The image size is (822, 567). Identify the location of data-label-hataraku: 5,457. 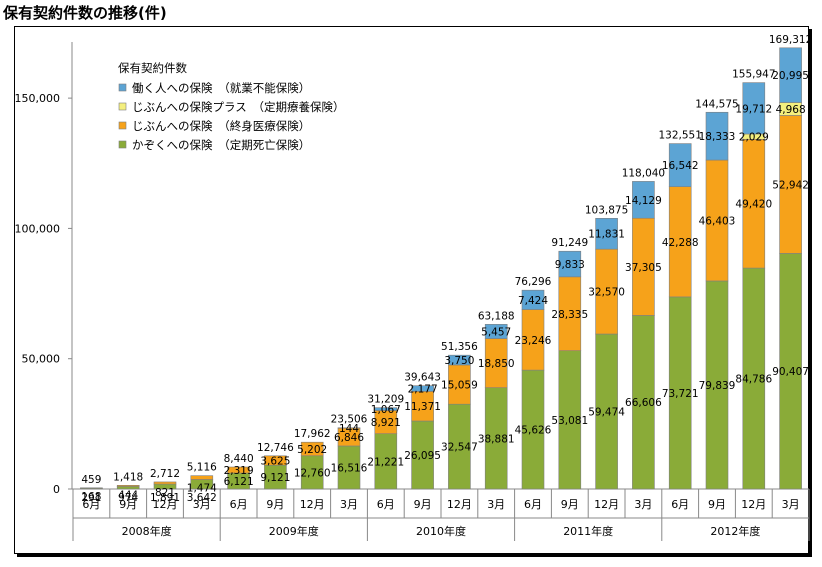
(496, 332).